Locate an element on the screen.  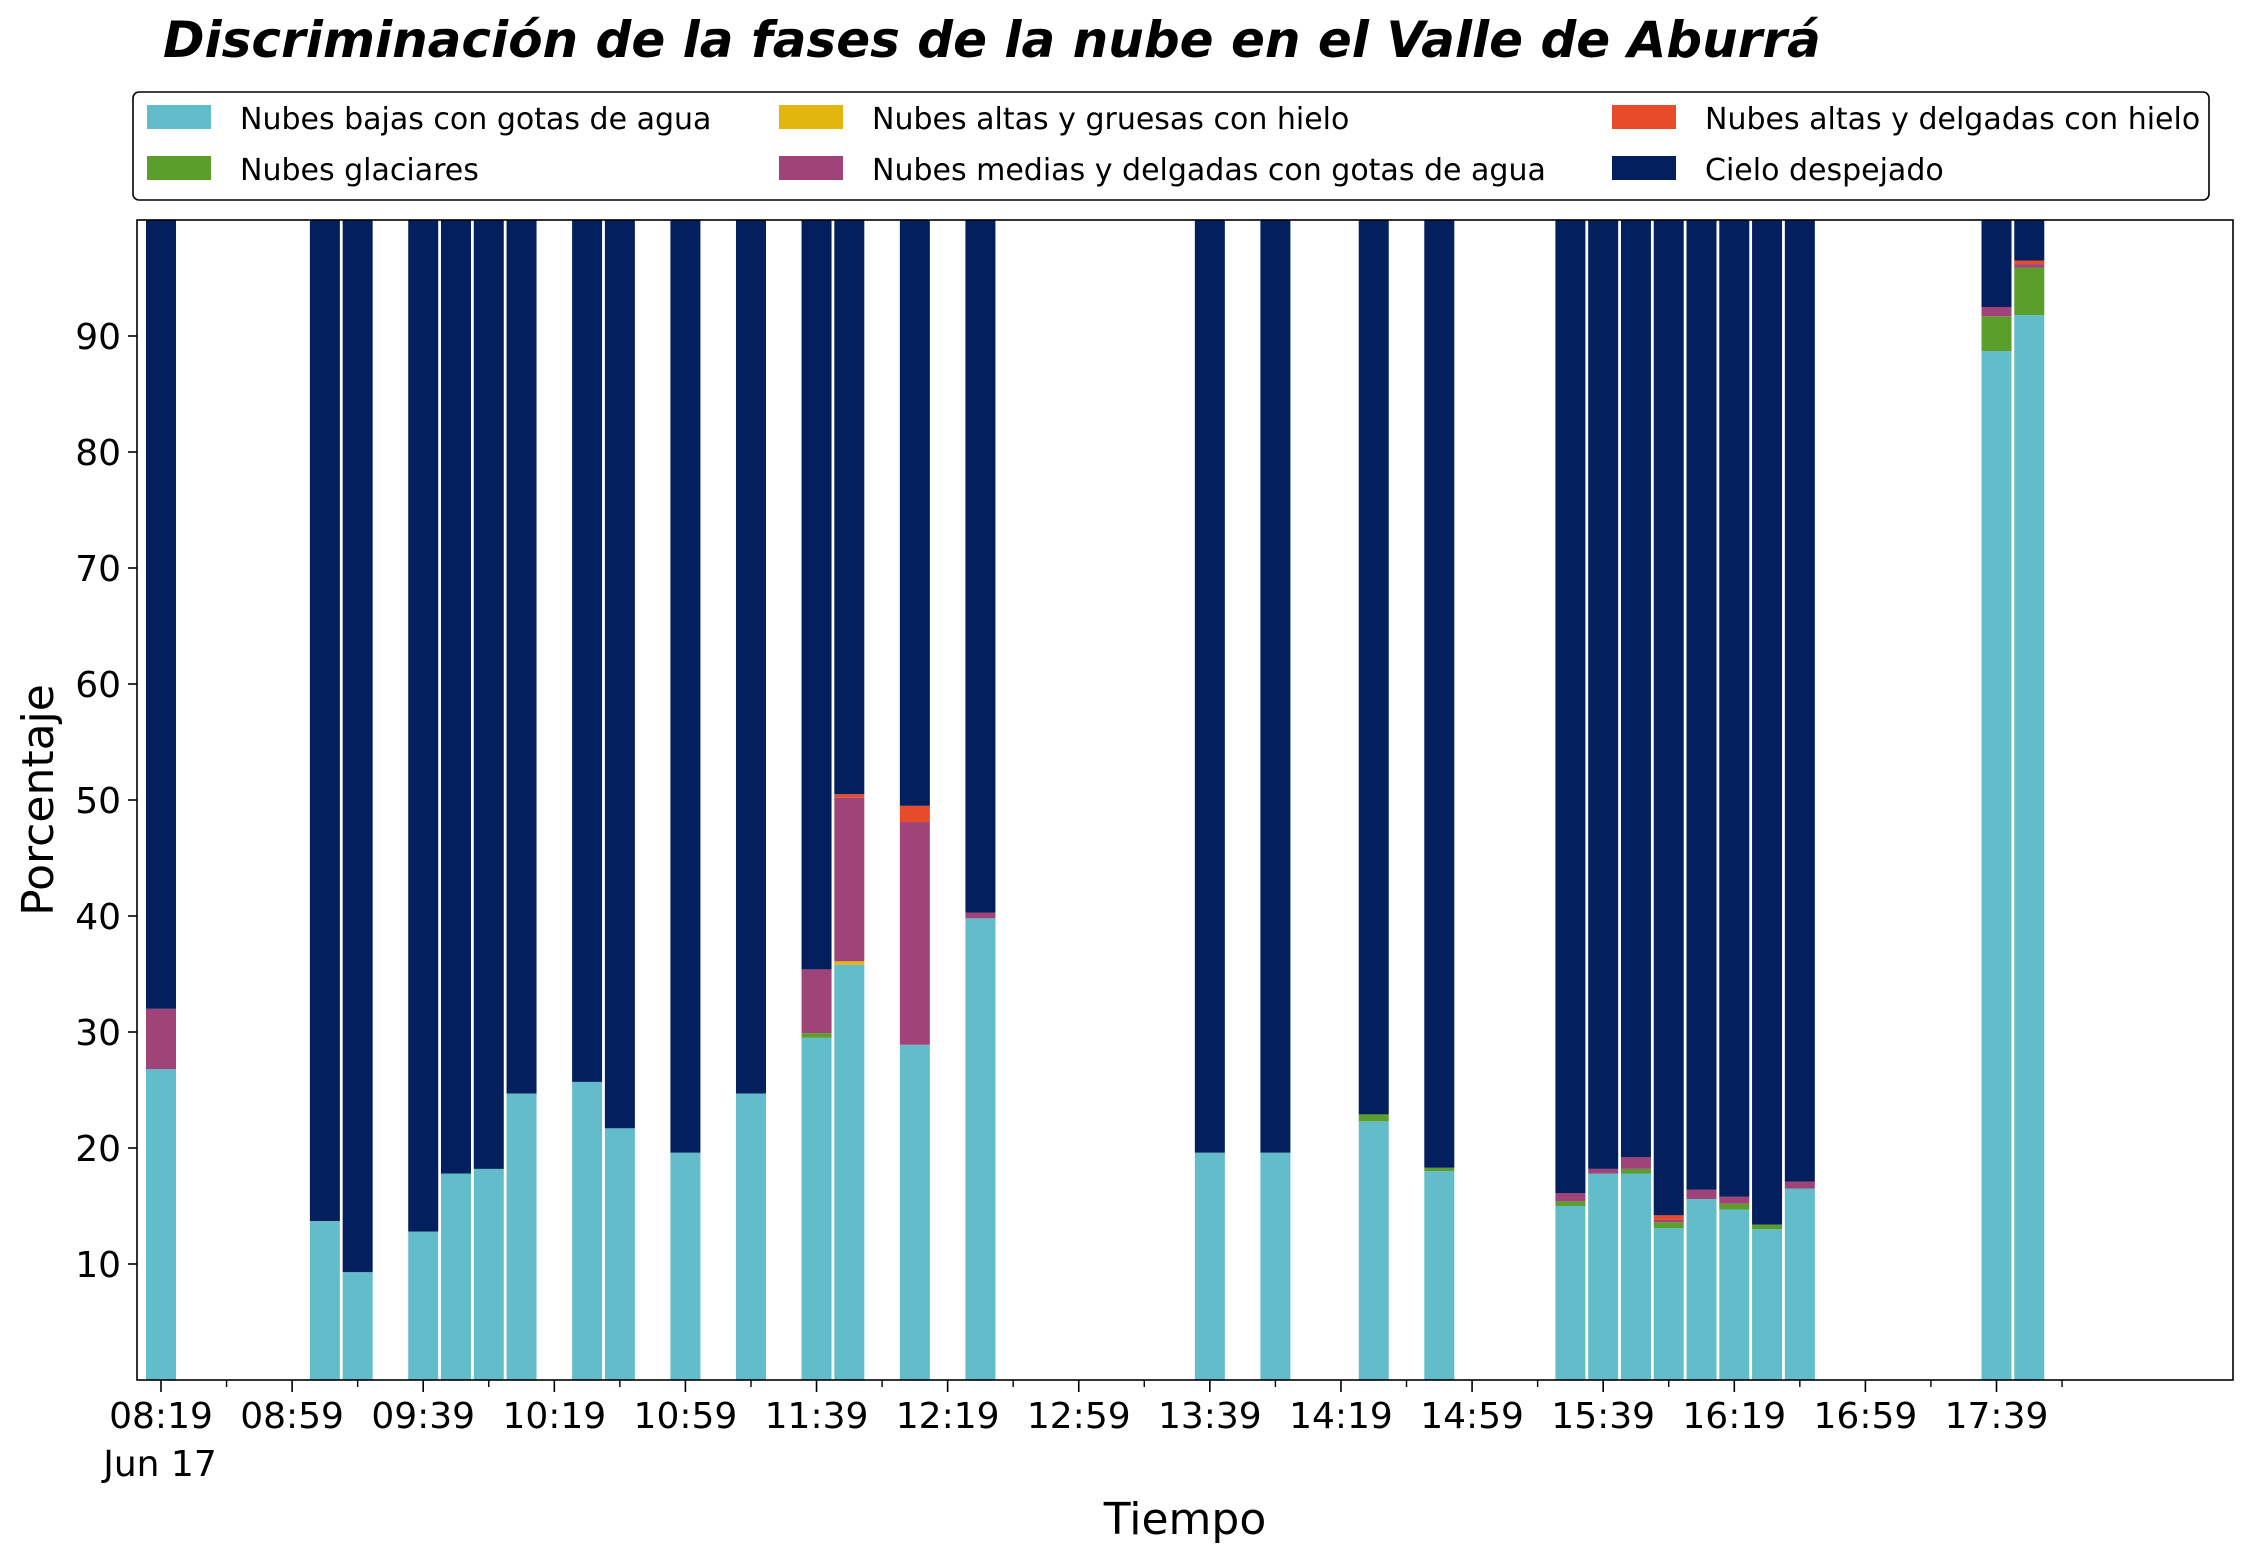
legend-frame is located at coordinates (1171, 146).